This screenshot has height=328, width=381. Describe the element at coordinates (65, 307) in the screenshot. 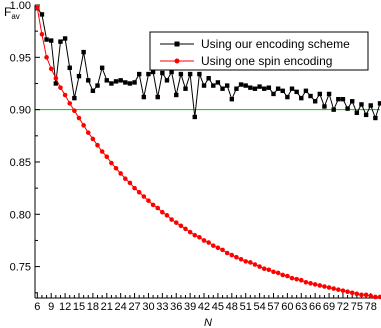

I see `x-tick-label: 12` at that location.